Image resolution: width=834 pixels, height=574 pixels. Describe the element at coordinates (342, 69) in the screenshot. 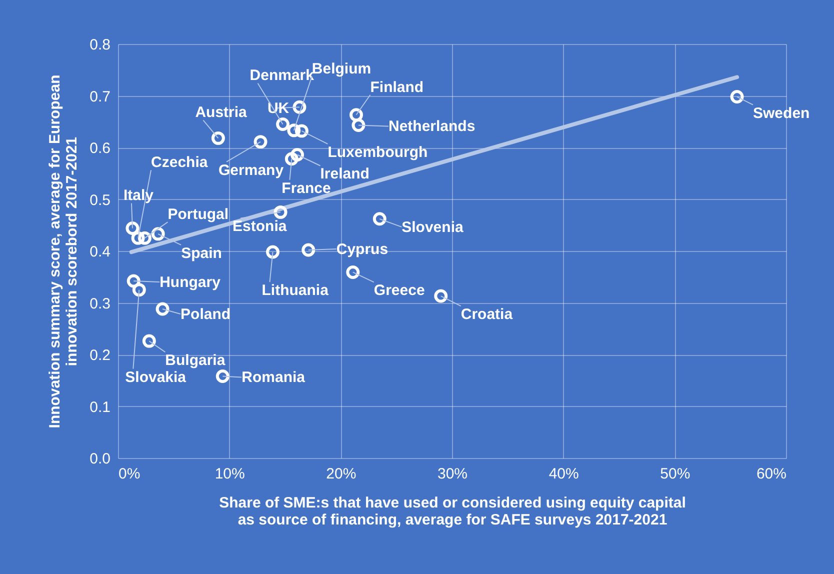

I see `annotation: Belgium` at that location.